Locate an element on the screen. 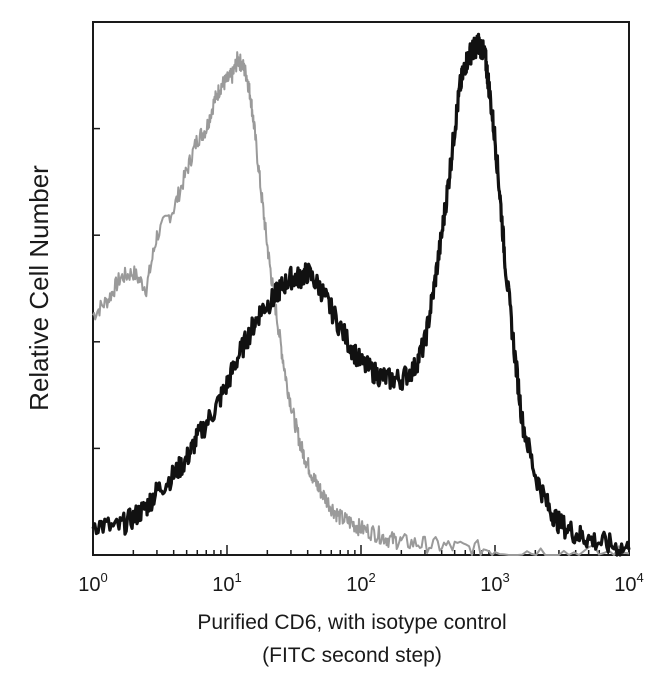 The height and width of the screenshot is (674, 650). x-axis-label-line1: Purified CD6, with isotype control is located at coordinates (351, 622).